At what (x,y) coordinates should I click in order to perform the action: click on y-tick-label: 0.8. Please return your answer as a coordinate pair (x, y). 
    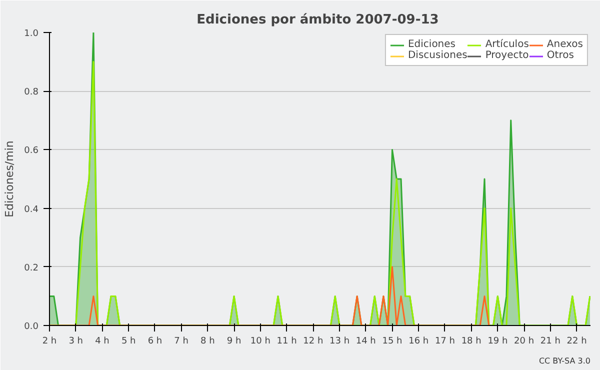
    Looking at the image, I should click on (31, 93).